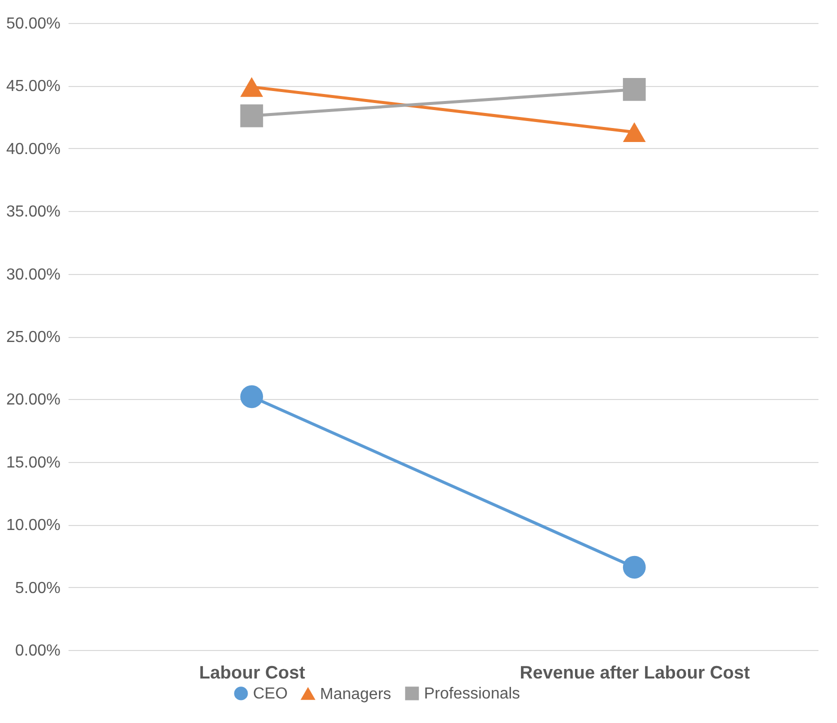 This screenshot has height=723, width=837. I want to click on y-tick-label: 0.00%, so click(37, 651).